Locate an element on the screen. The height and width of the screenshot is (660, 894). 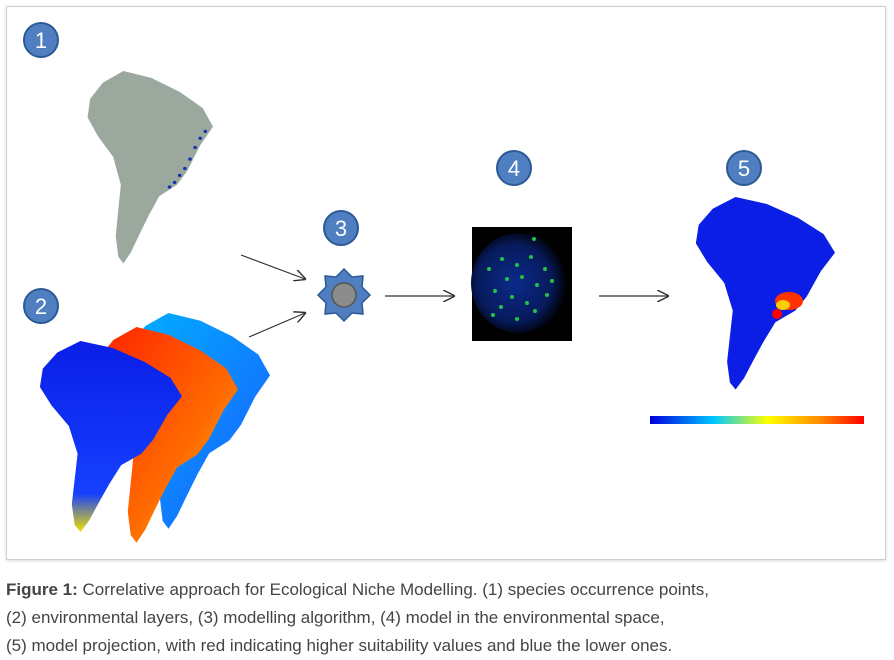
caption-label: Figure 1: is located at coordinates (42, 589).